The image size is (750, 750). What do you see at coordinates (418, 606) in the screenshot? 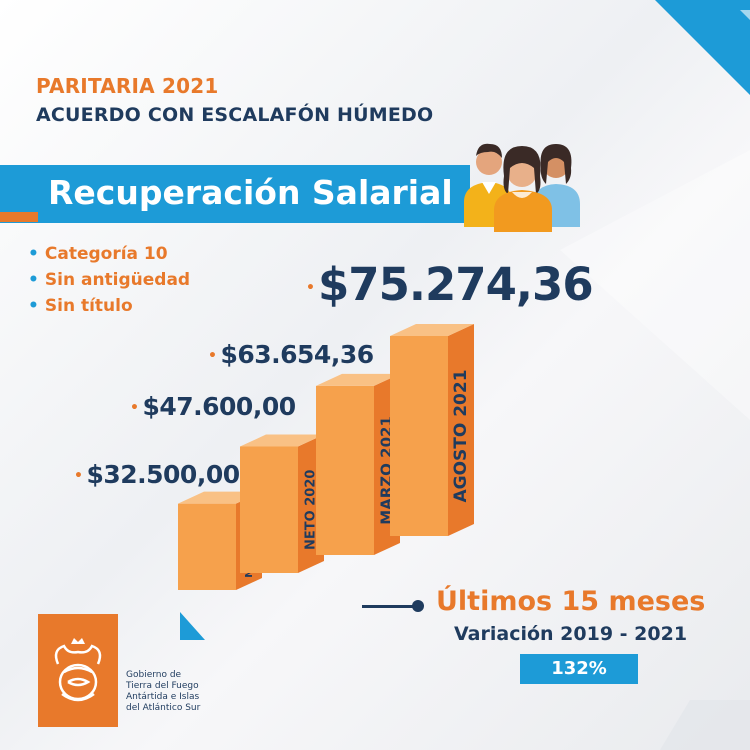
I see `headline-dot` at bounding box center [418, 606].